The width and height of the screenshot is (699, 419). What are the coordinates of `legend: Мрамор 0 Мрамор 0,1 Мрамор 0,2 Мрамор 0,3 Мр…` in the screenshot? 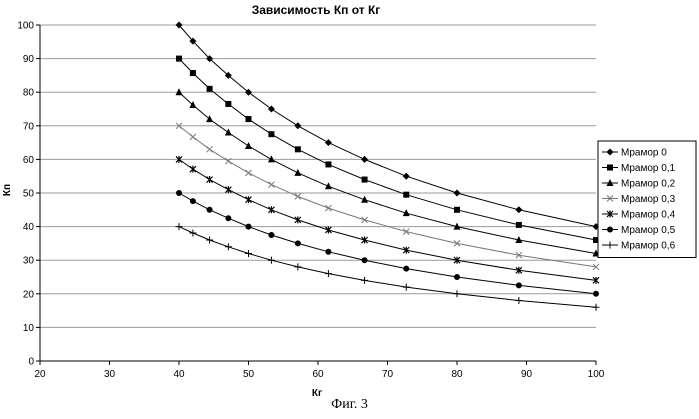 It's located at (647, 199).